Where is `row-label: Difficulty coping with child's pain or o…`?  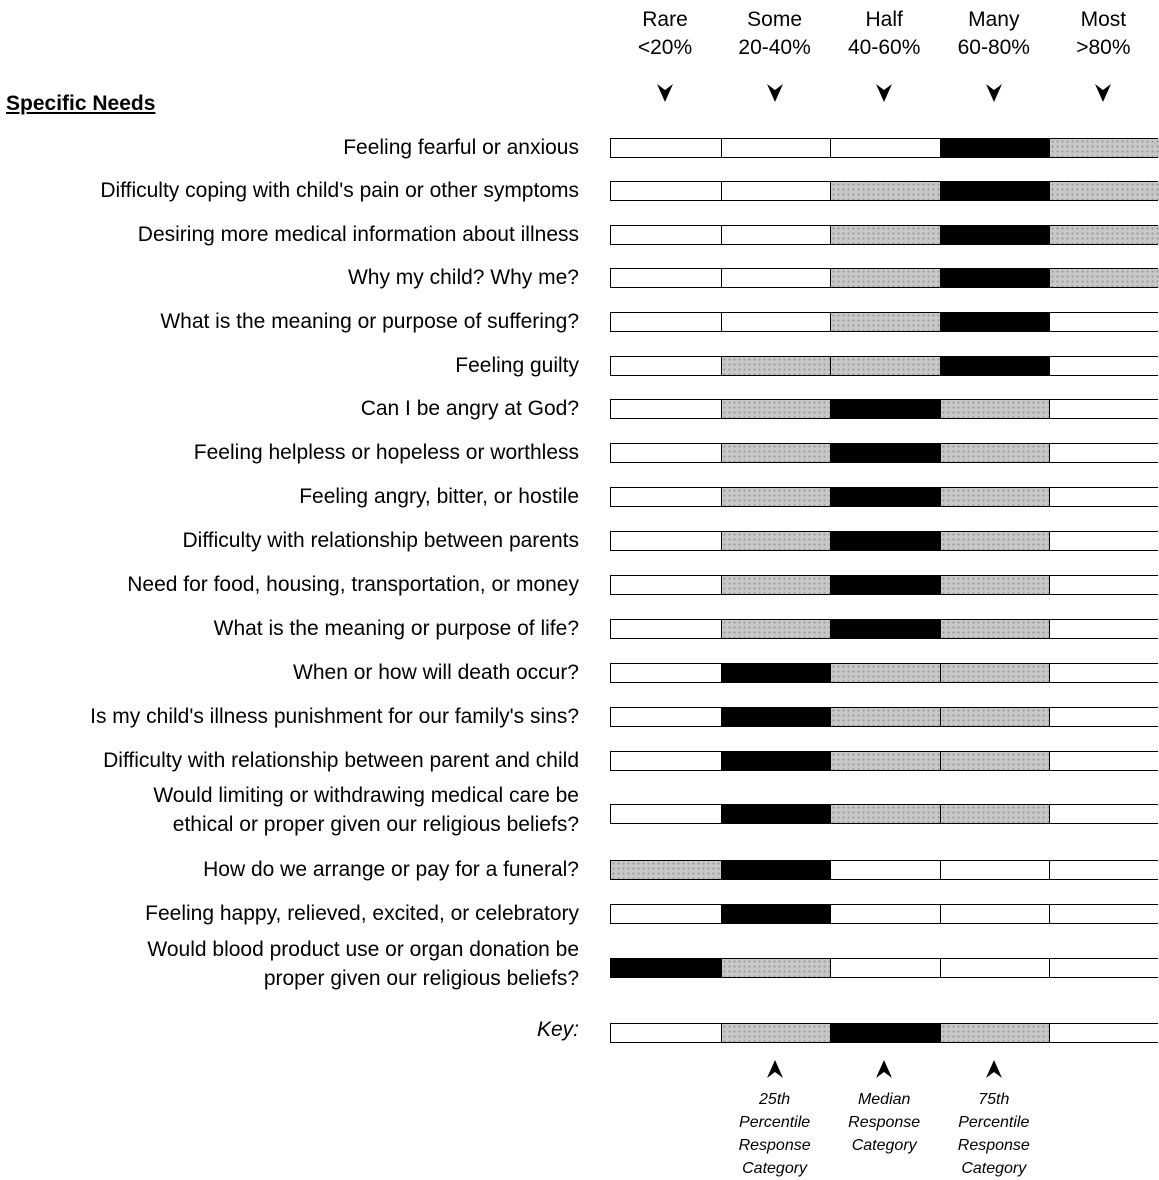
row-label: Difficulty coping with child's pain or o… is located at coordinates (339, 190).